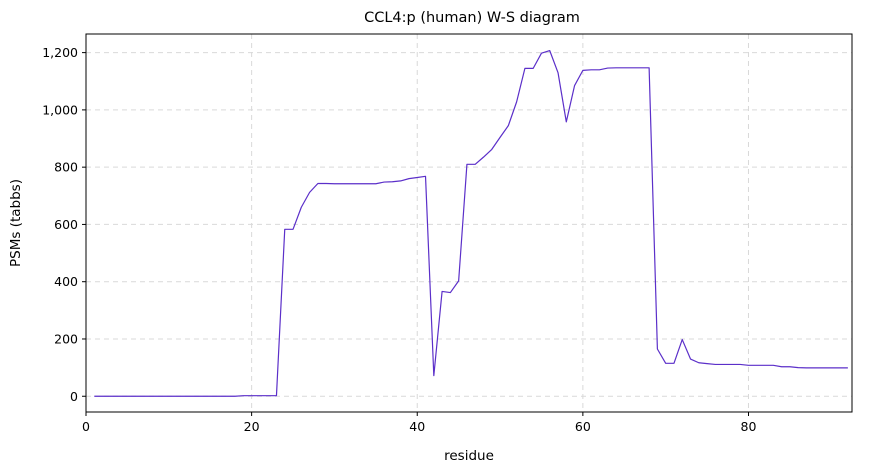 Image resolution: width=869 pixels, height=474 pixels. I want to click on y-tick-label: 600, so click(66, 224).